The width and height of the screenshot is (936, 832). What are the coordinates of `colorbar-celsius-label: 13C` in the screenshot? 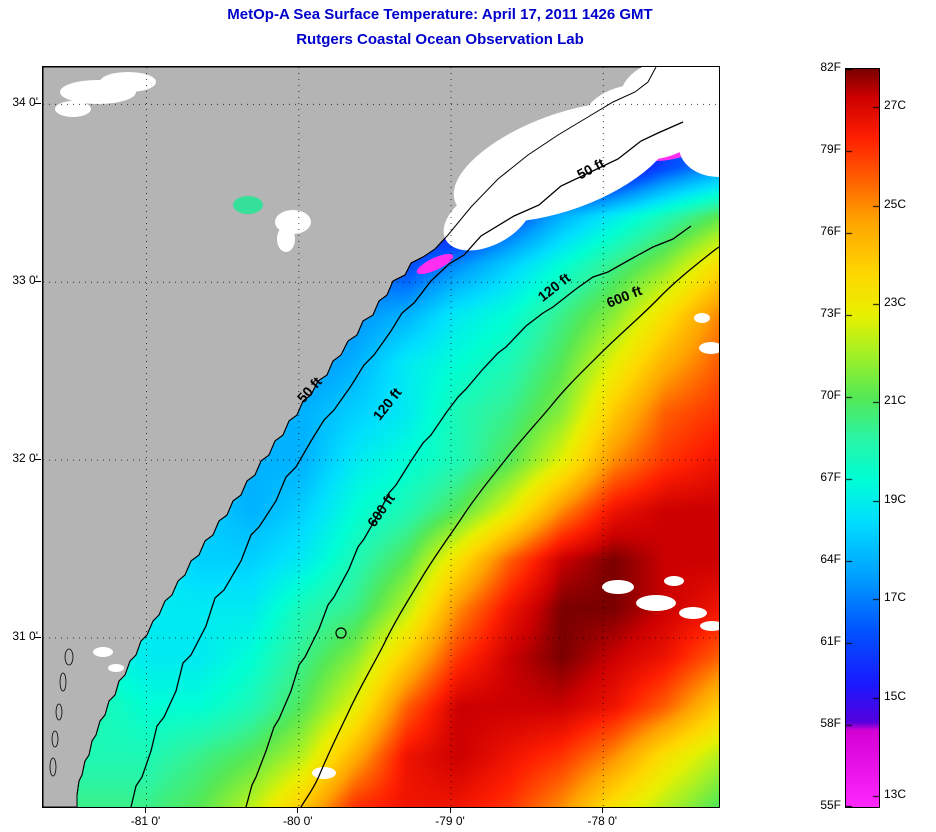 It's located at (895, 794).